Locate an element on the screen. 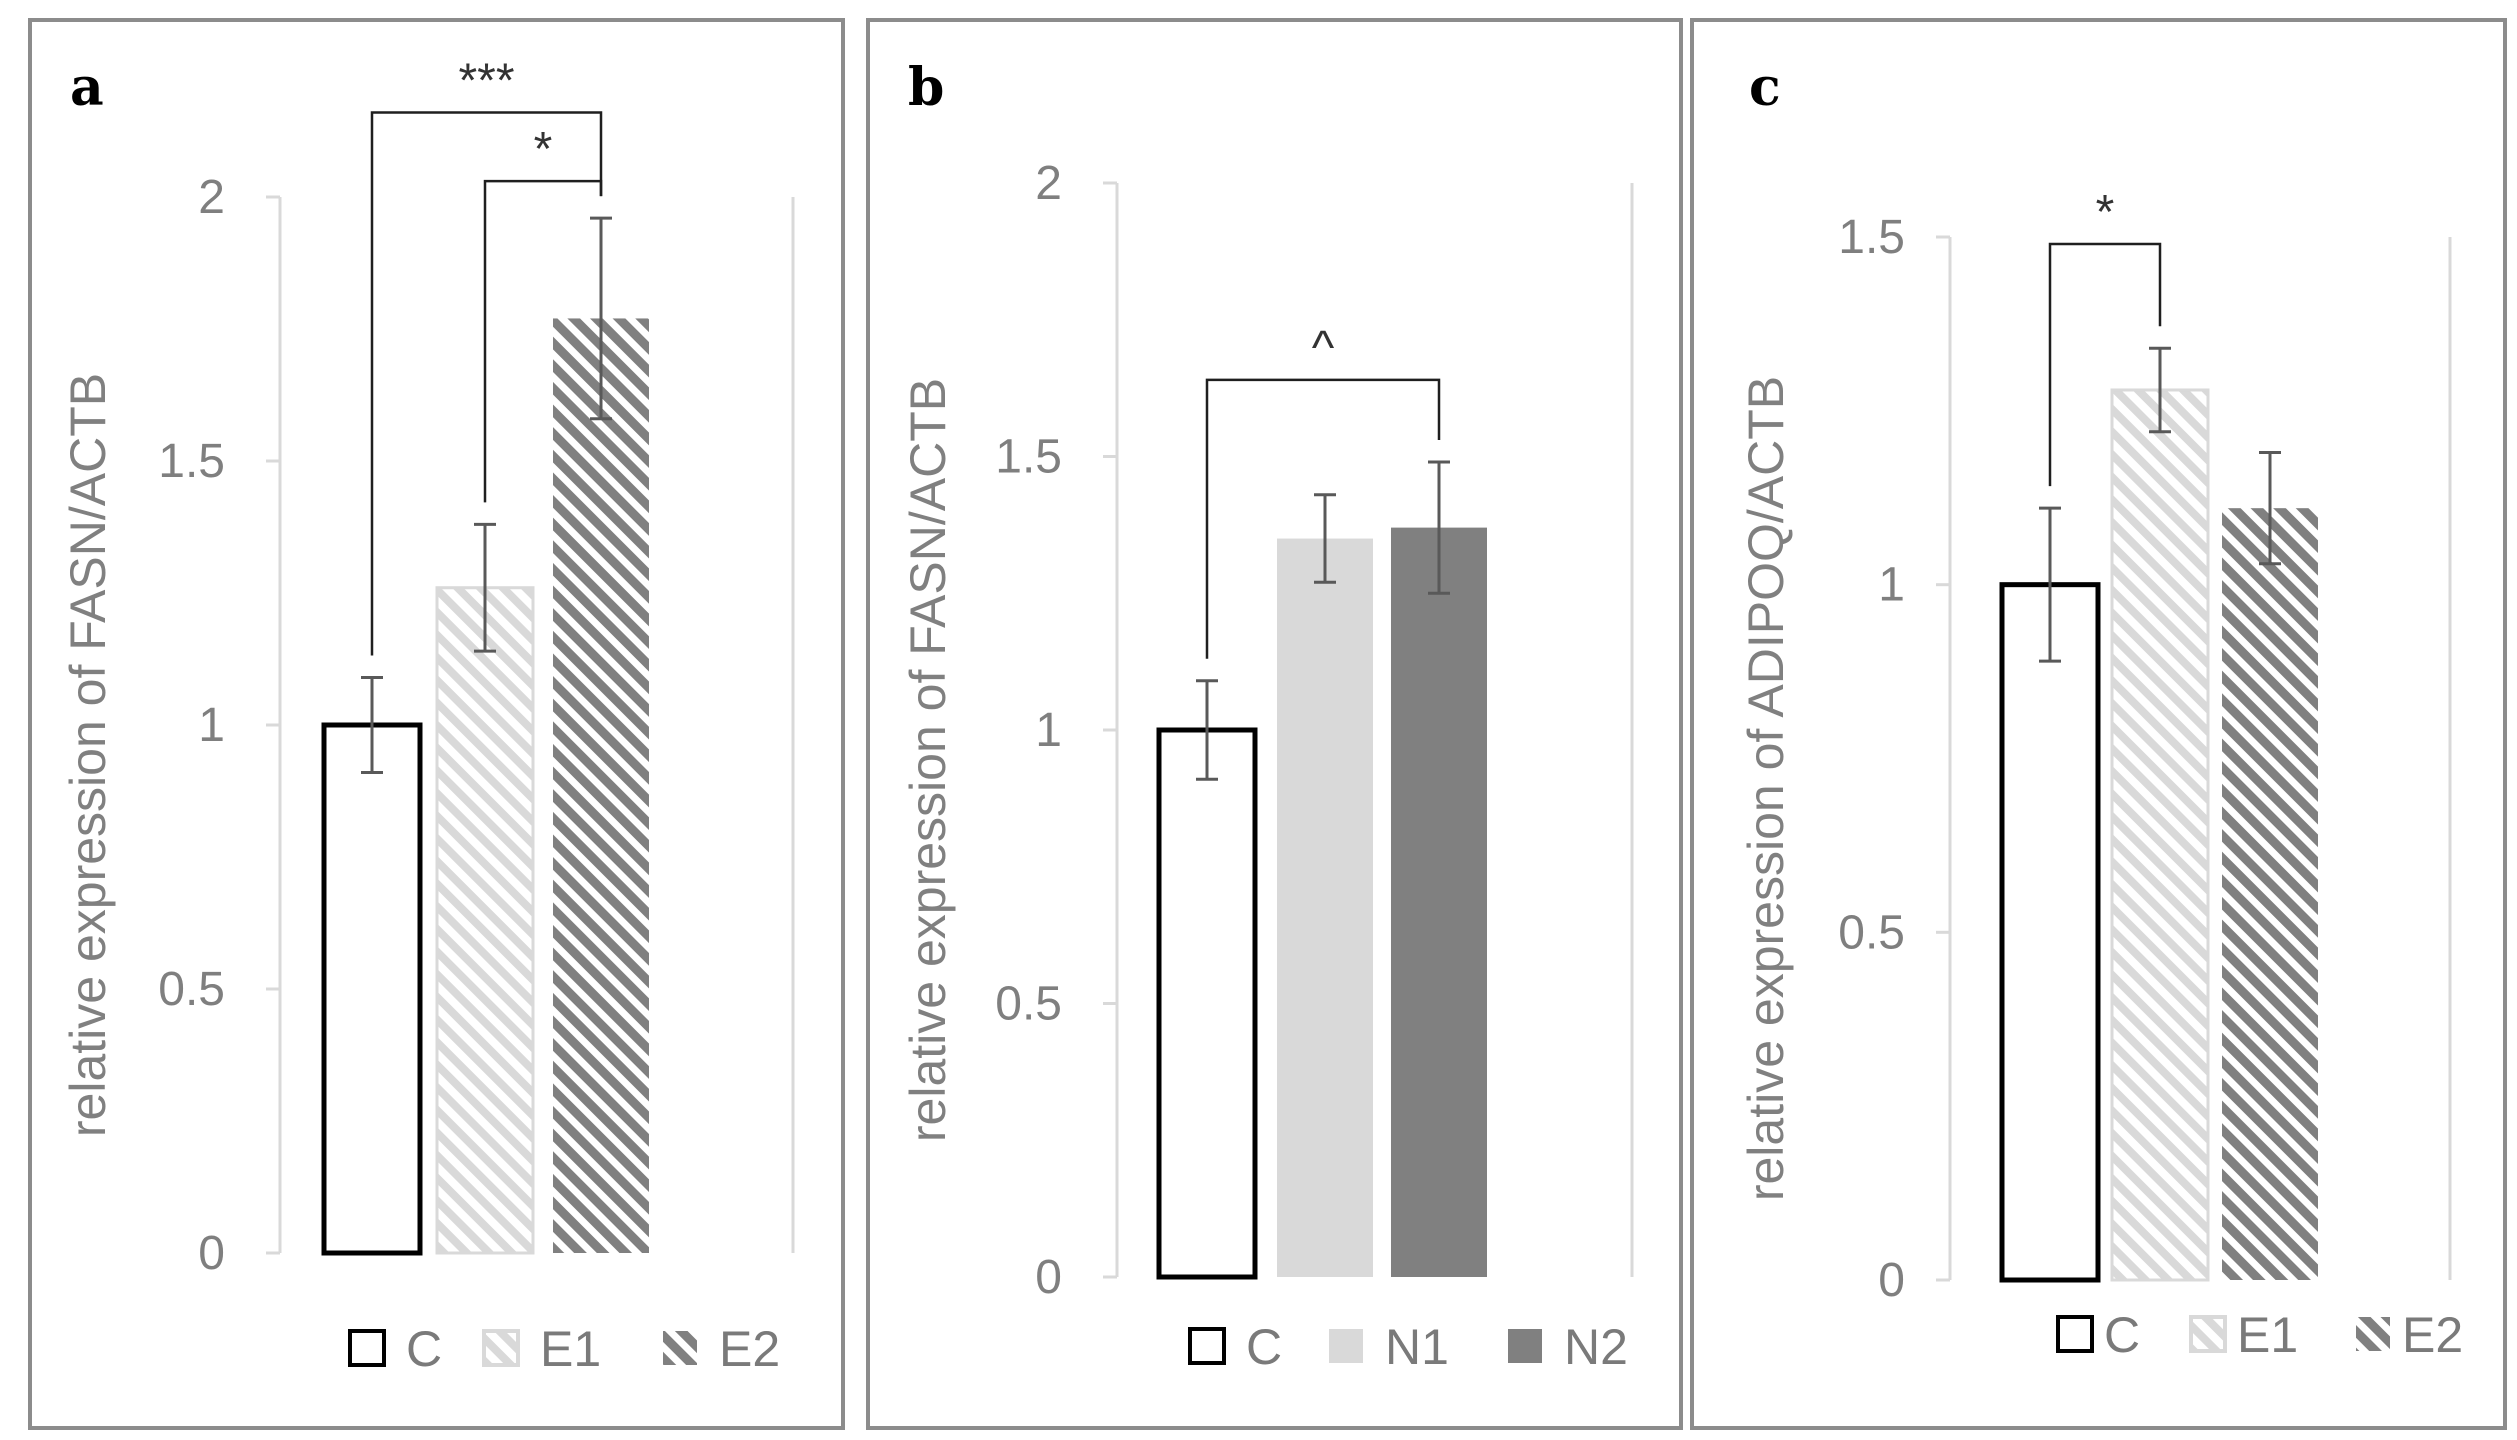 The width and height of the screenshot is (2517, 1440). panel-a-y-tick-label: 0 is located at coordinates (211, 1253).